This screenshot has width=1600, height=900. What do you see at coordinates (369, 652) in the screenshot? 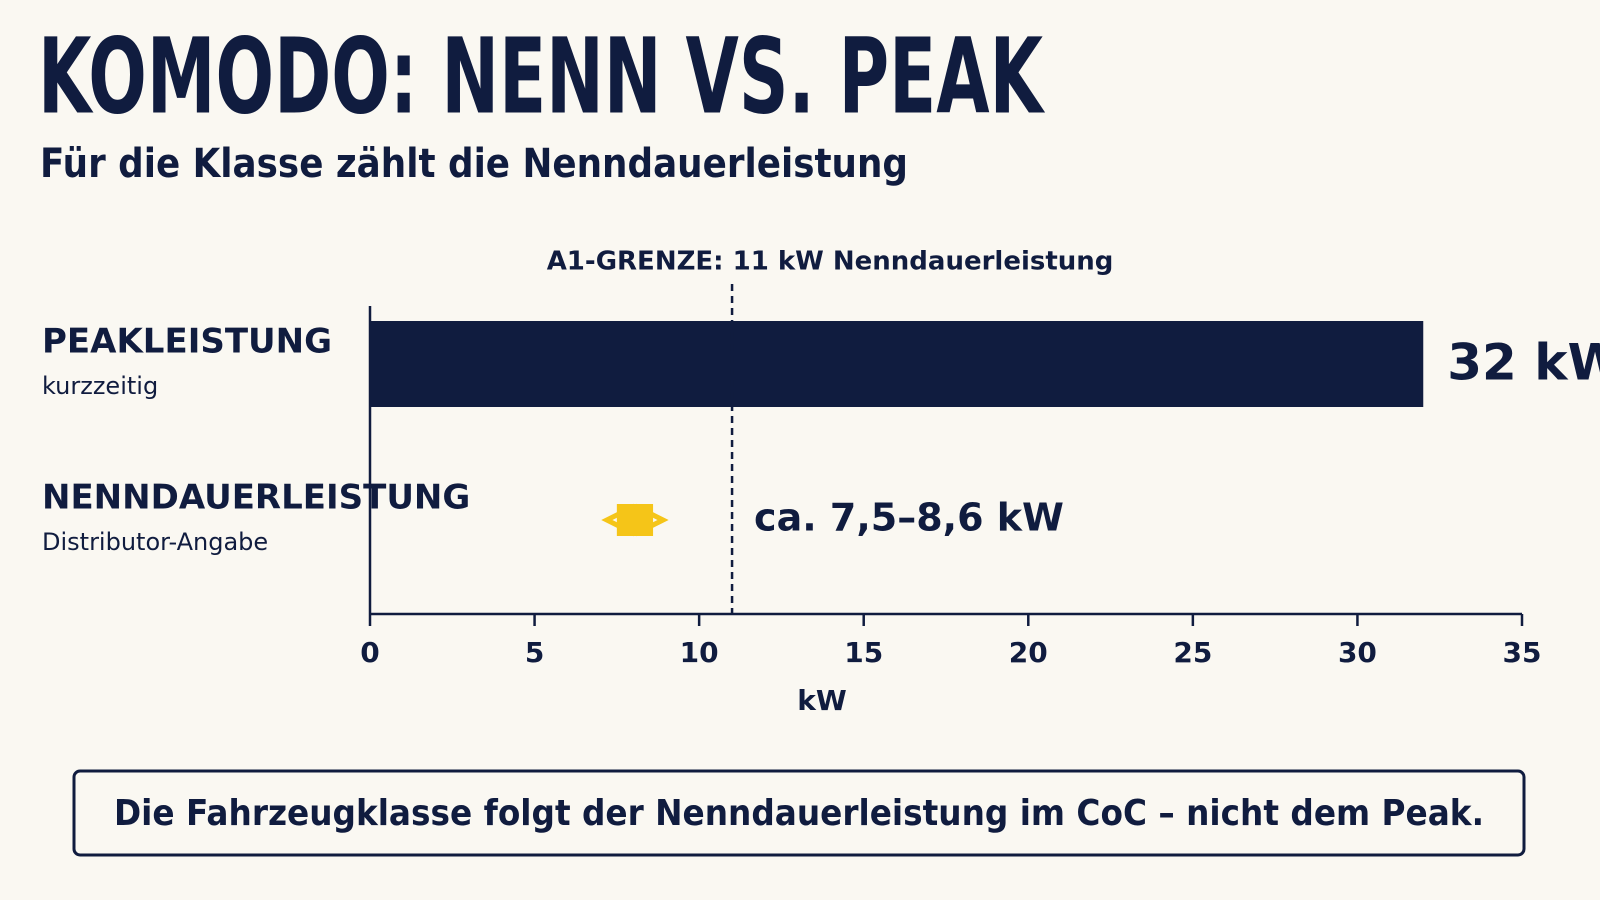
I see `x-tick-label: 0` at bounding box center [369, 652].